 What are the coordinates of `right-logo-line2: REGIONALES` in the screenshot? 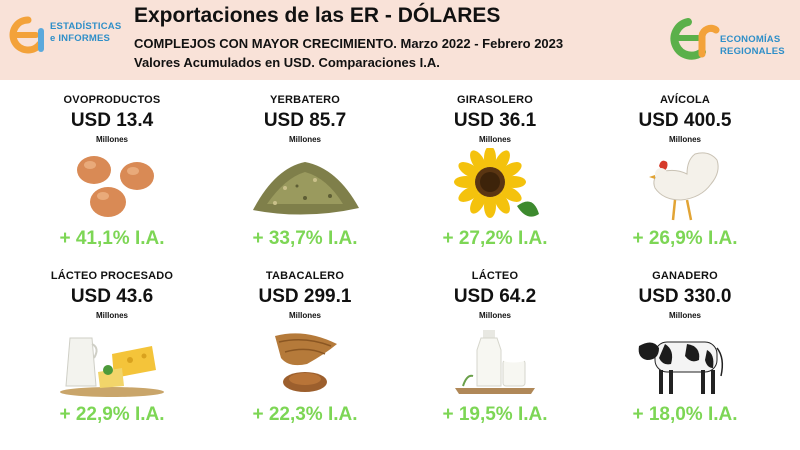 It's located at (752, 51).